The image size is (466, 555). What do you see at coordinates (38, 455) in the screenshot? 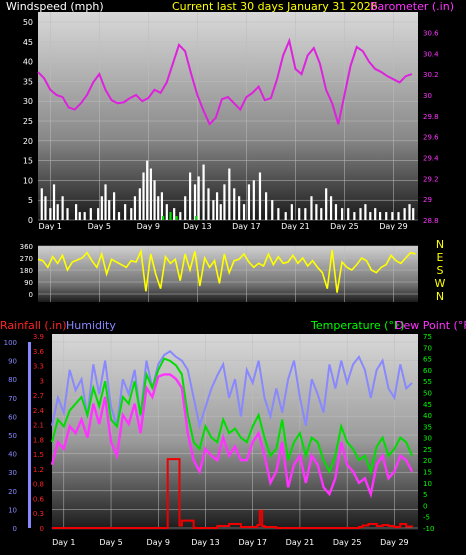
I see `rain-tick-label: 1.5` at bounding box center [38, 455].